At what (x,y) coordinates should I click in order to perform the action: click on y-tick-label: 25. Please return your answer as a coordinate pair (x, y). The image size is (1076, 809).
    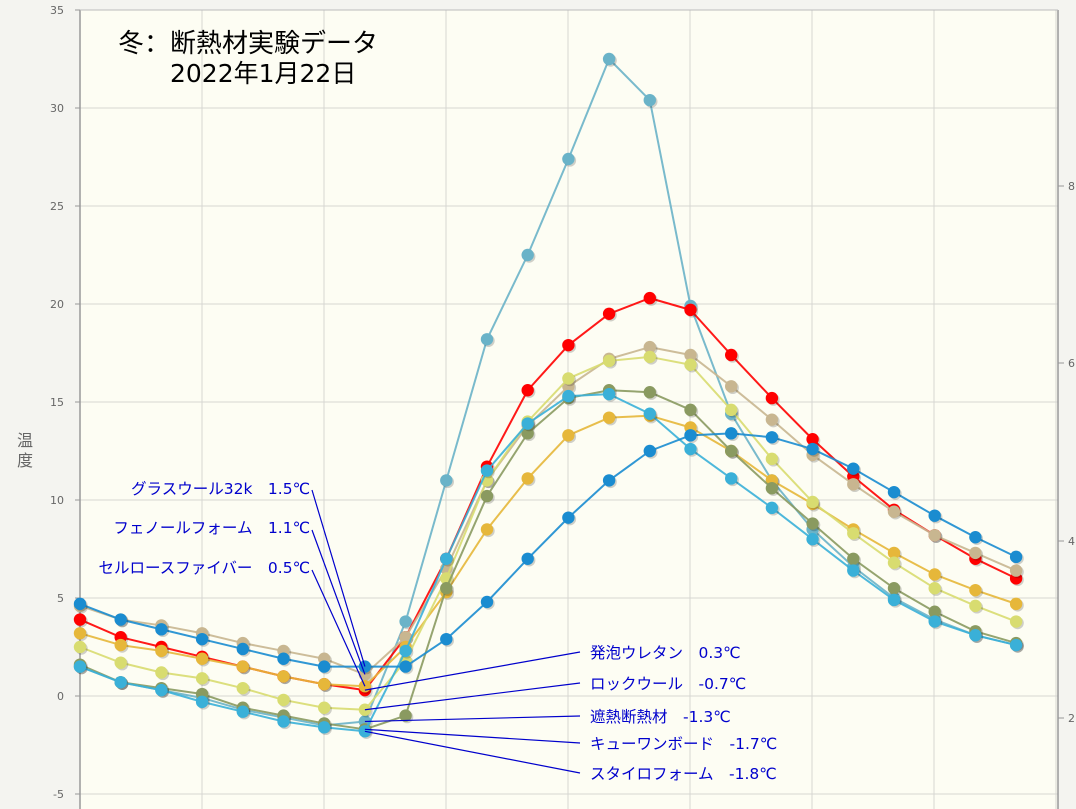
    Looking at the image, I should click on (57, 206).